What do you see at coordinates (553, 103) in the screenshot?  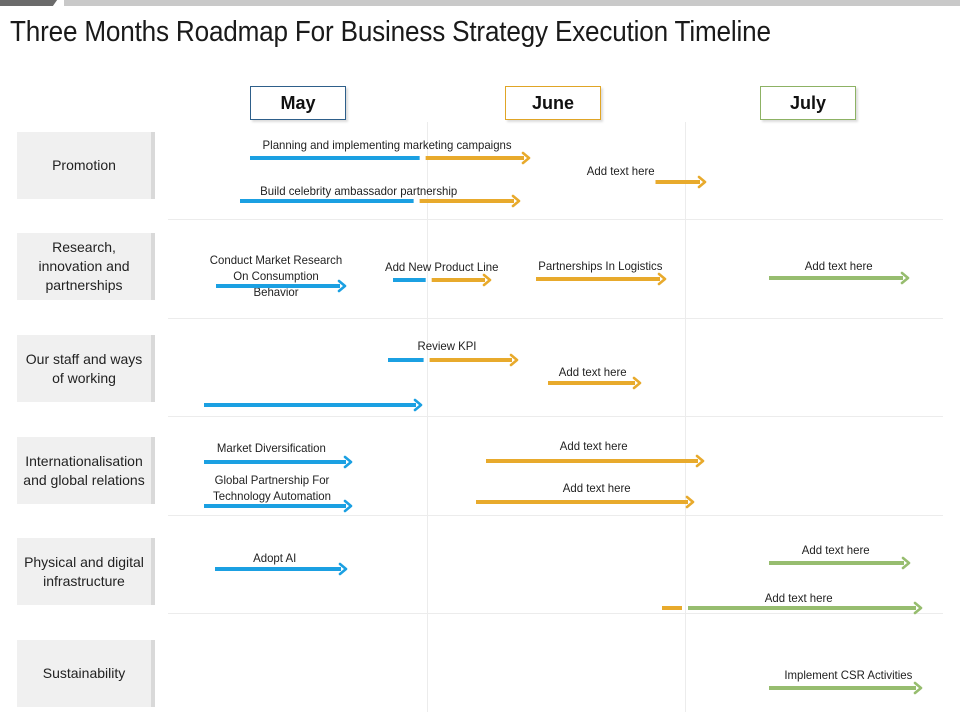 I see `month-header-june: June` at bounding box center [553, 103].